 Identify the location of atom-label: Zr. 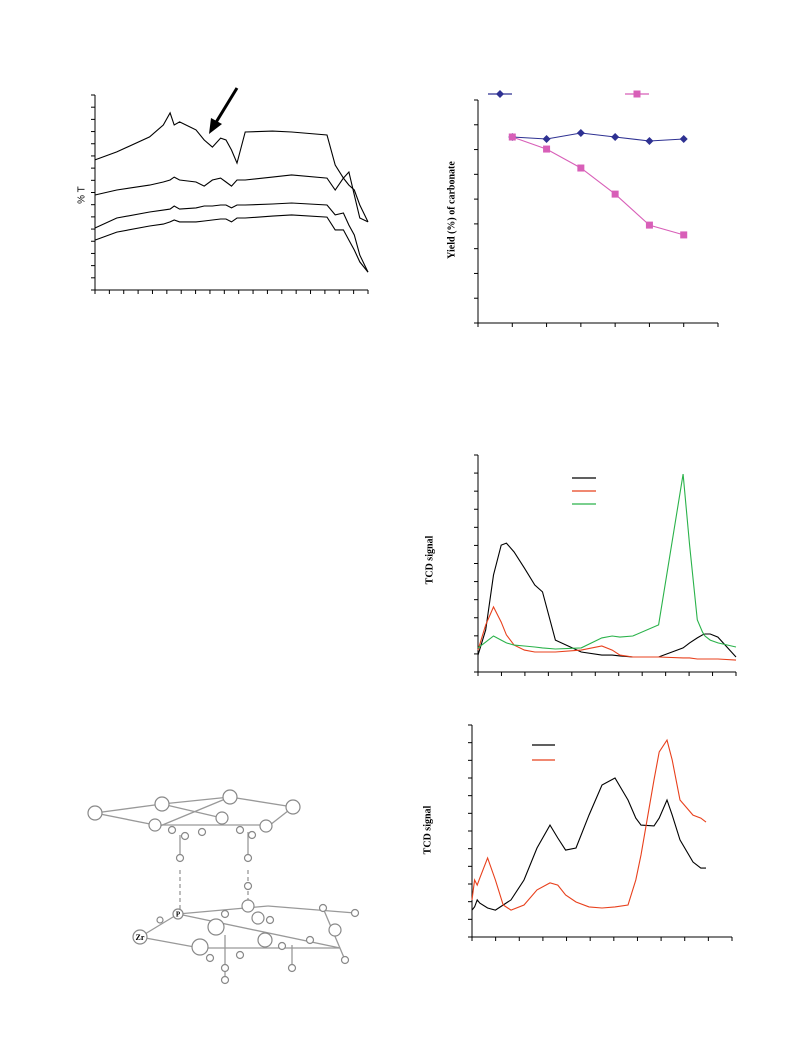
(140, 937).